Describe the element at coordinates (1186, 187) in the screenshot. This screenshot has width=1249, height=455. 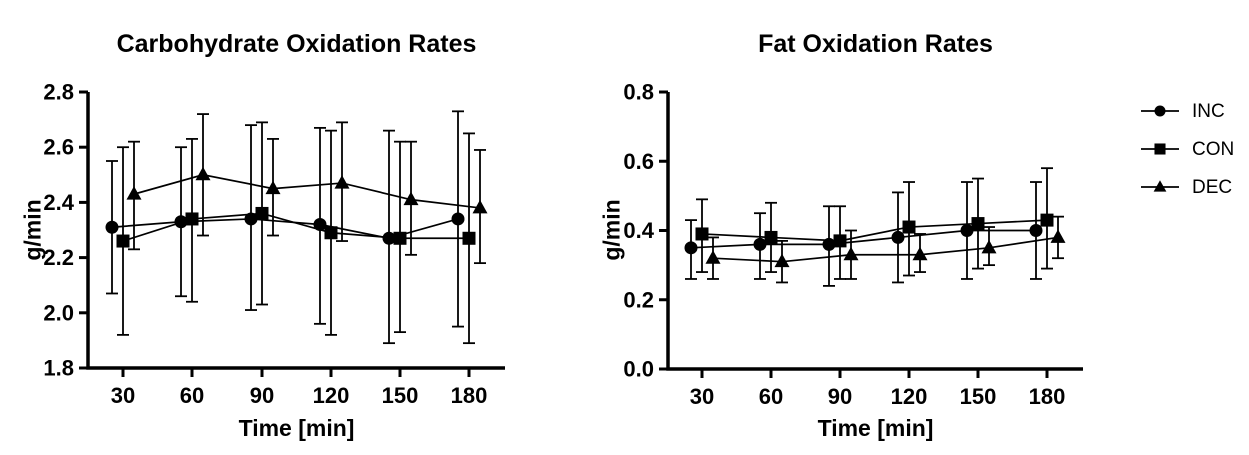
I see `legend-item-dec: DEC` at that location.